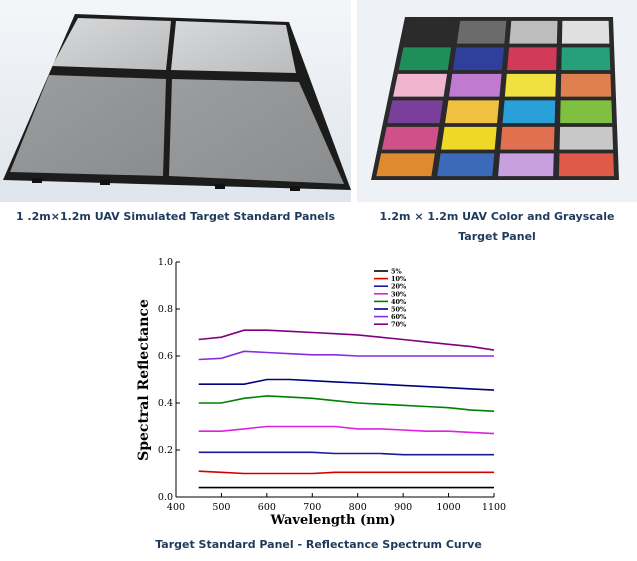 Image resolution: width=637 pixels, height=561 pixels. I want to click on x-tick-label: 900, so click(403, 507).